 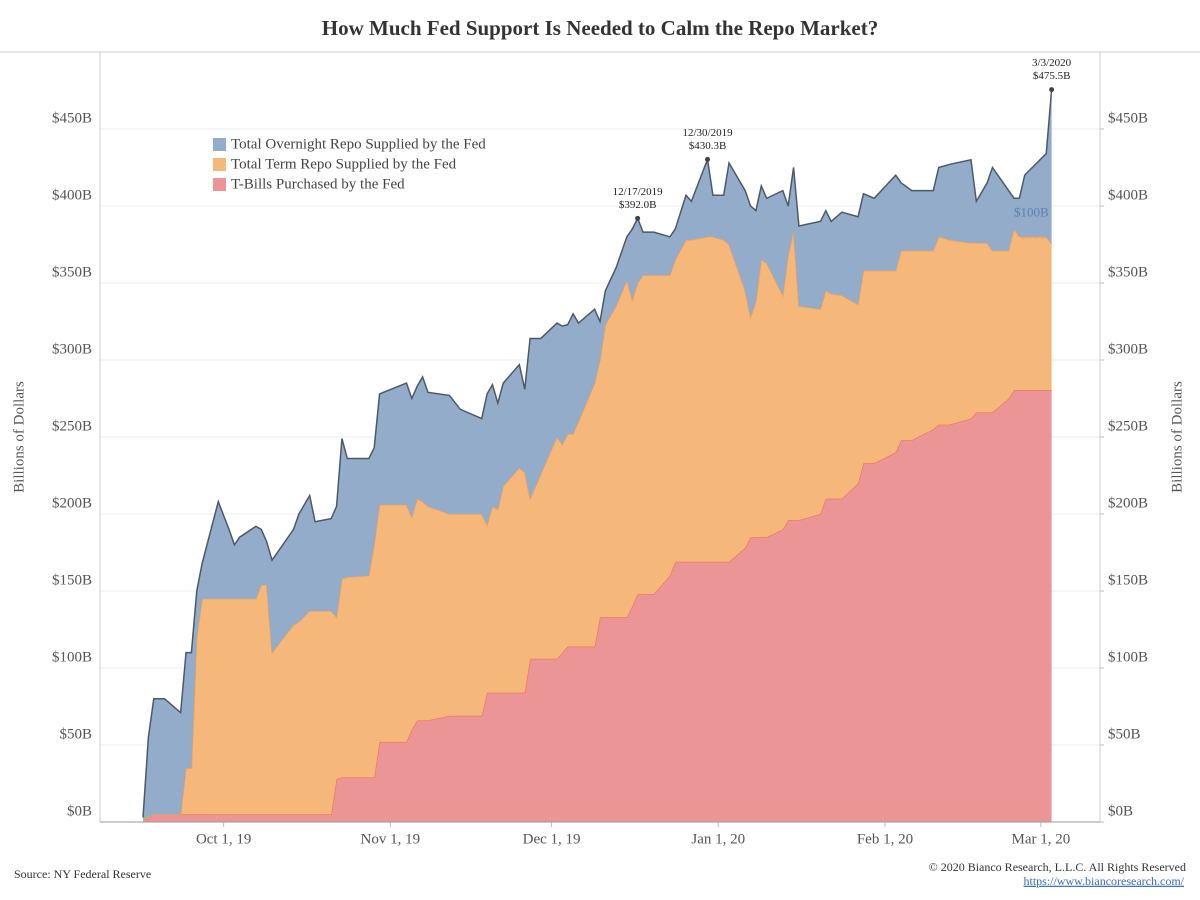 I want to click on y2-tick-label: $250B, so click(x=1128, y=426).